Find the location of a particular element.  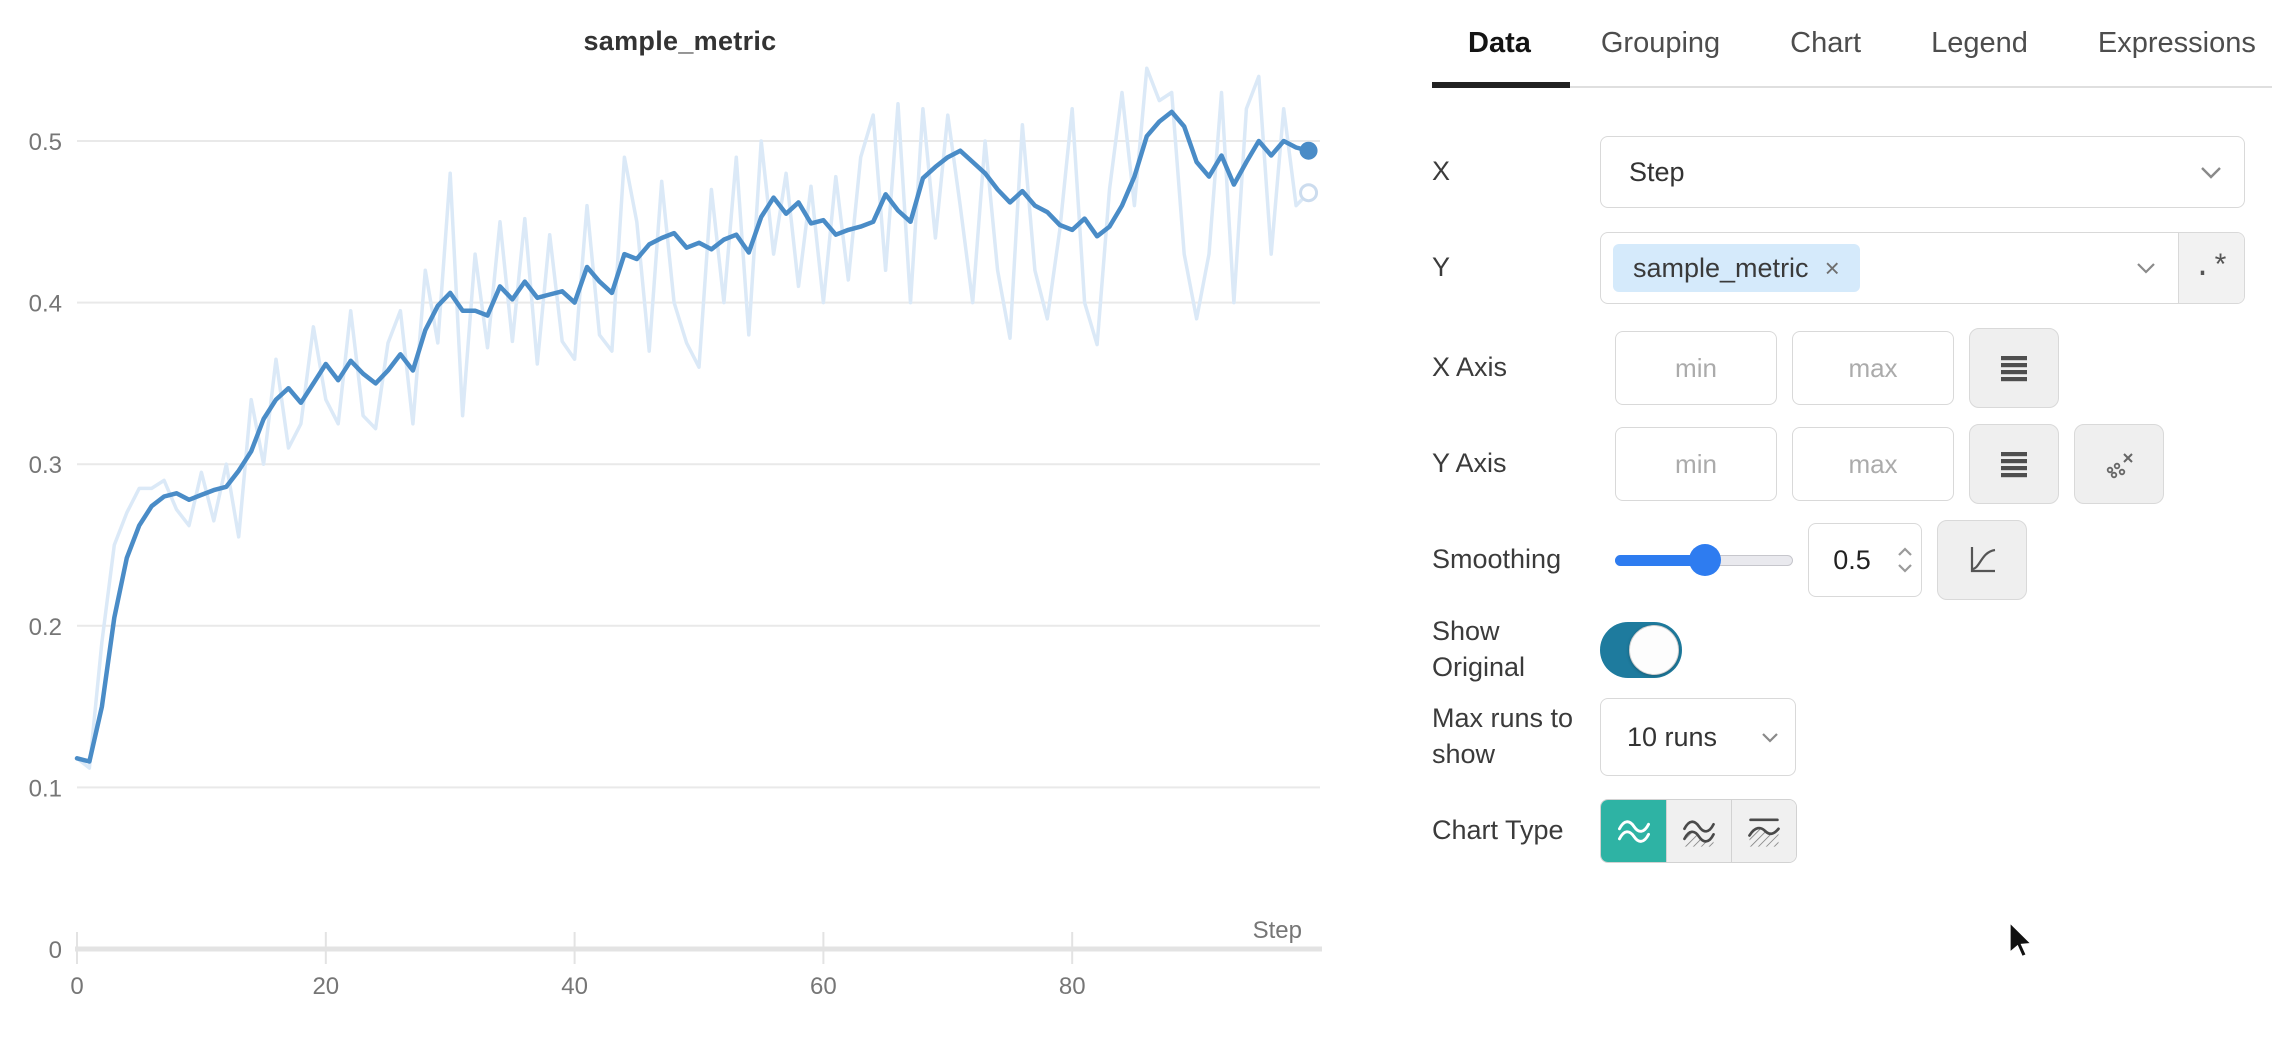

svg-text: 0.5 is located at coordinates (45, 142).